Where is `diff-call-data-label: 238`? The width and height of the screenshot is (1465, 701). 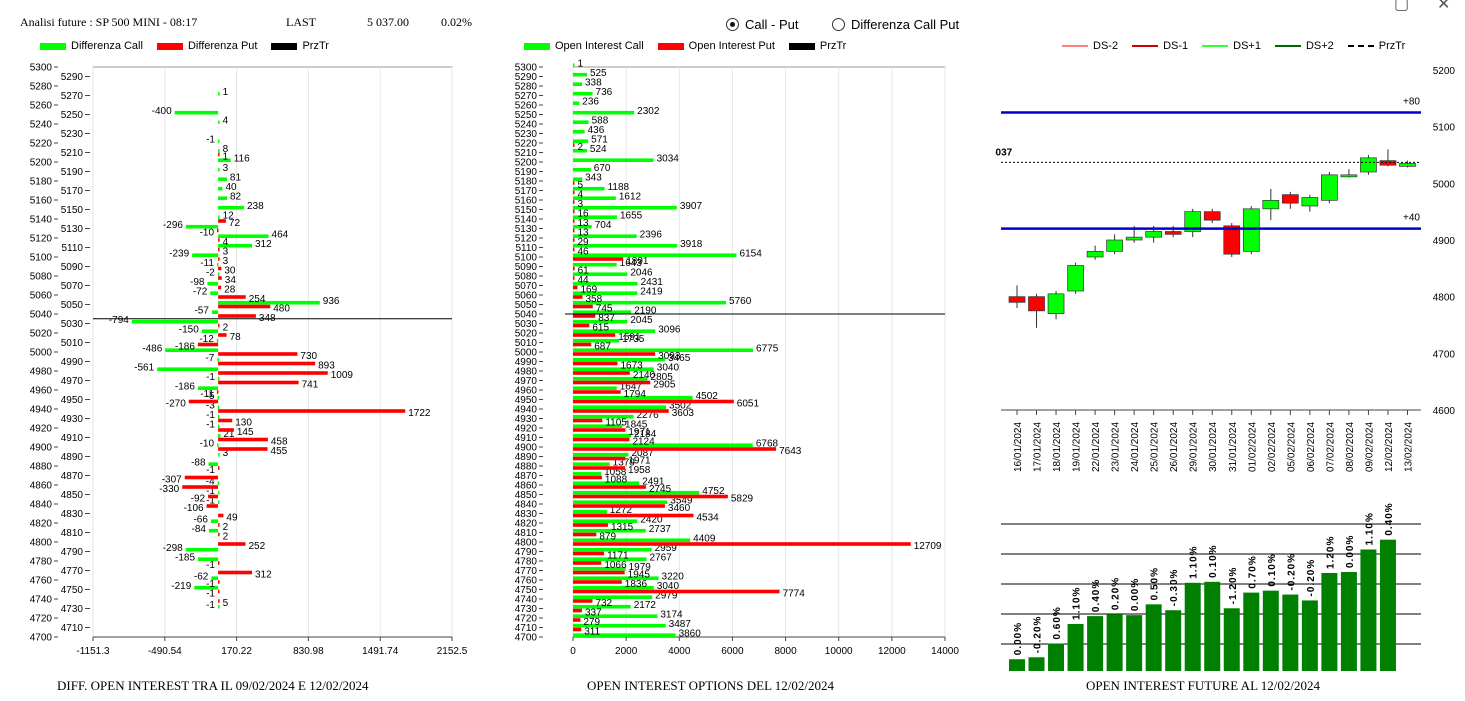
diff-call-data-label: 238 is located at coordinates (255, 206).